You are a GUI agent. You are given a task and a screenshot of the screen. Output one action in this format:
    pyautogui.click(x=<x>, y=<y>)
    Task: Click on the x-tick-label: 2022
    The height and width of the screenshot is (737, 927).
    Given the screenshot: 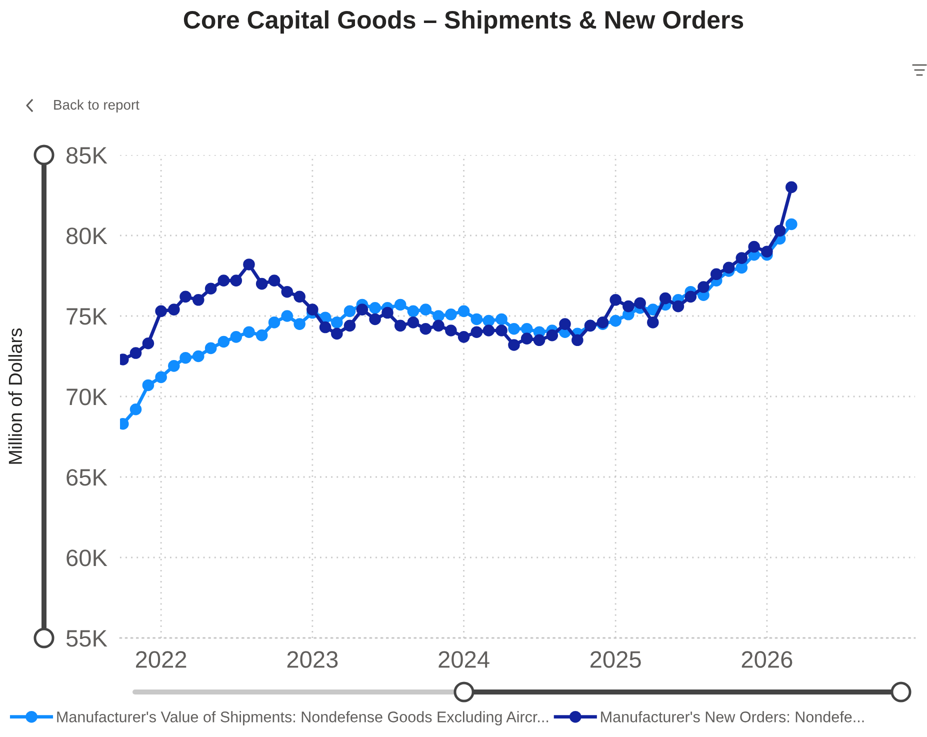 What is the action you would take?
    pyautogui.click(x=161, y=659)
    